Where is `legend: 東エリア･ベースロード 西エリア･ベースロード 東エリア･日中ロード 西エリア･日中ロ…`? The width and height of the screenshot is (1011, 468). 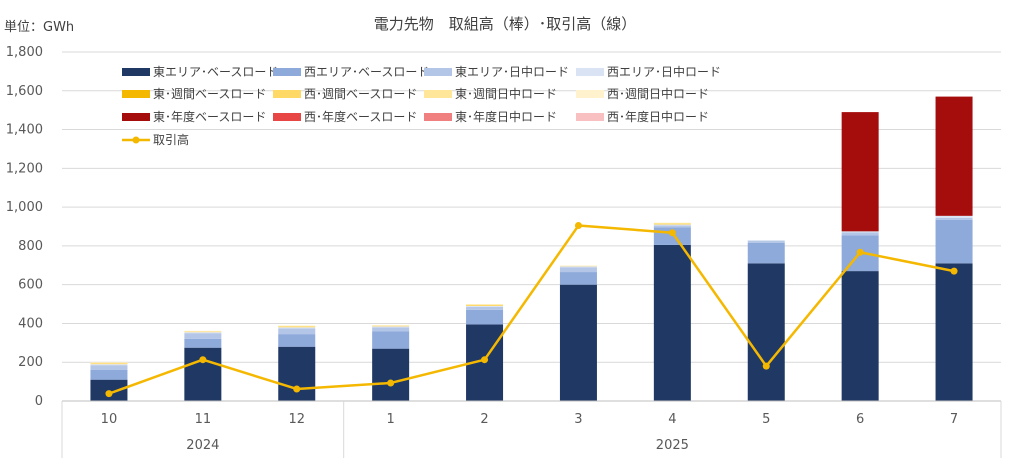 legend: 東エリア･ベースロード 西エリア･ベースロード 東エリア･日中ロード 西エリア･日中ロ… is located at coordinates (421, 105).